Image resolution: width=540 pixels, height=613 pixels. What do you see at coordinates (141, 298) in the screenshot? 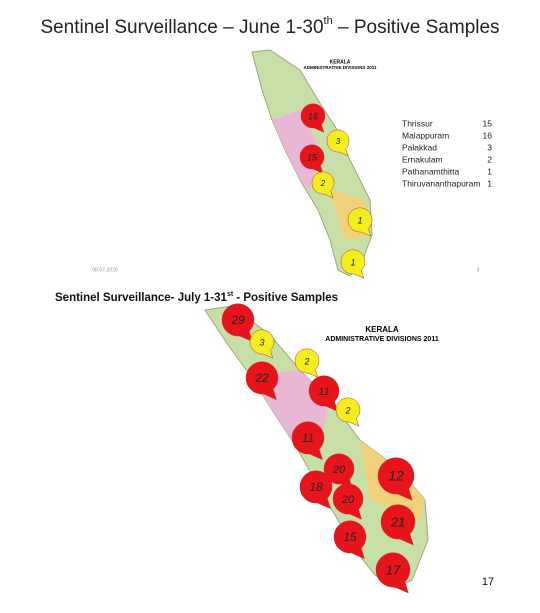
I see `title-text: Sentinel Surveillance- July 1-31` at bounding box center [141, 298].